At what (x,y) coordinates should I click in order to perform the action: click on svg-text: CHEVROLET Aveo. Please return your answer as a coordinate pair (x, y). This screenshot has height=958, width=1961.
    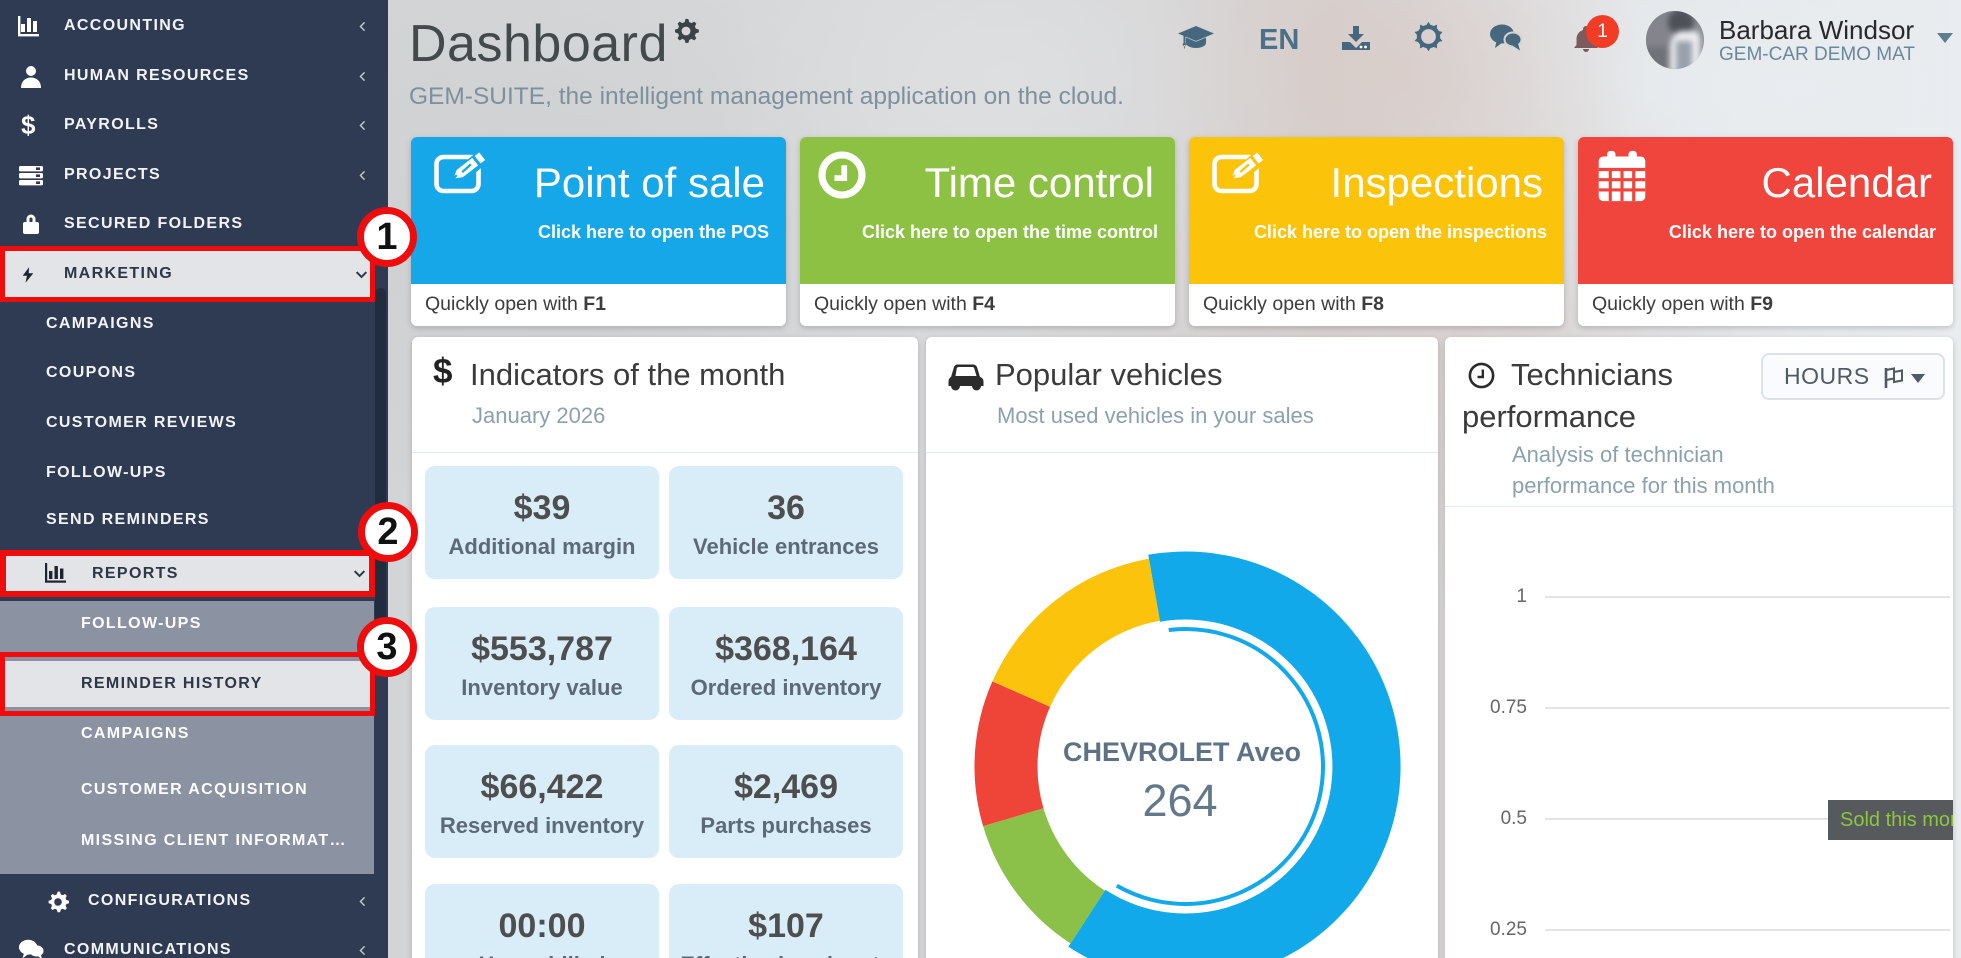
    Looking at the image, I should click on (1182, 752).